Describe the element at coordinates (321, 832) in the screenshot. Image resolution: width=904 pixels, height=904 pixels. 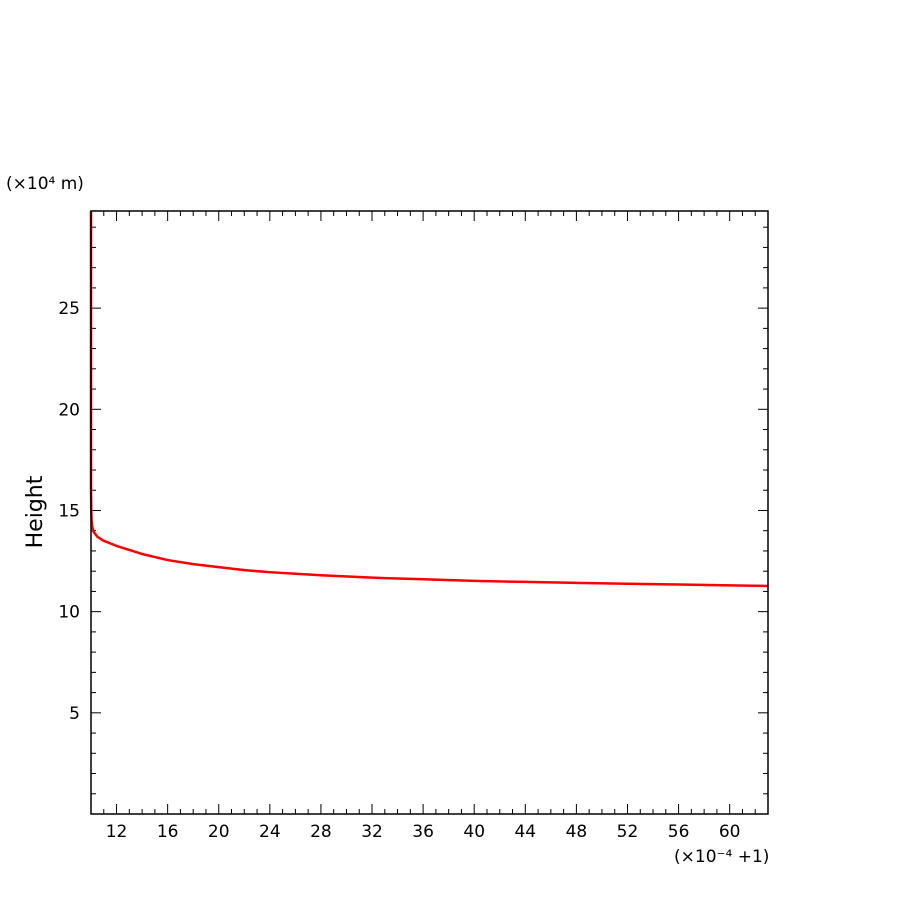
I see `x-tick-label: 28` at that location.